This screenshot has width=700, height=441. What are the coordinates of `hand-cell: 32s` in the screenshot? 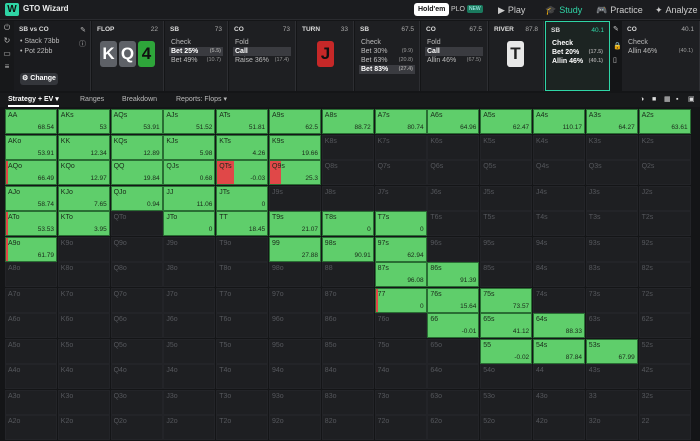 It's located at (664, 402).